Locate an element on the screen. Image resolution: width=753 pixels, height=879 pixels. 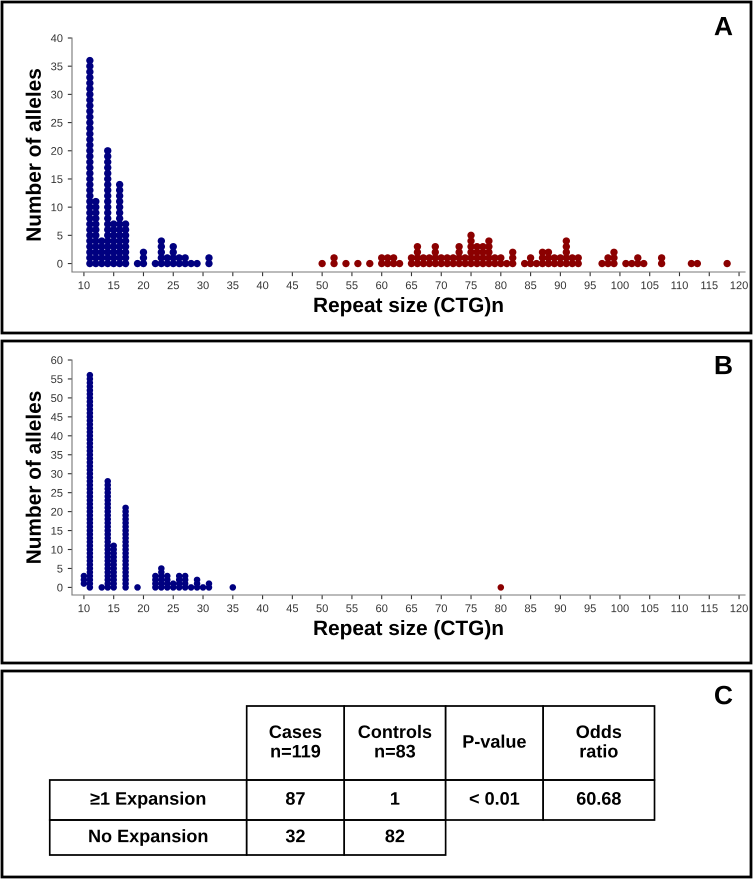
text: 32 is located at coordinates (295, 836).